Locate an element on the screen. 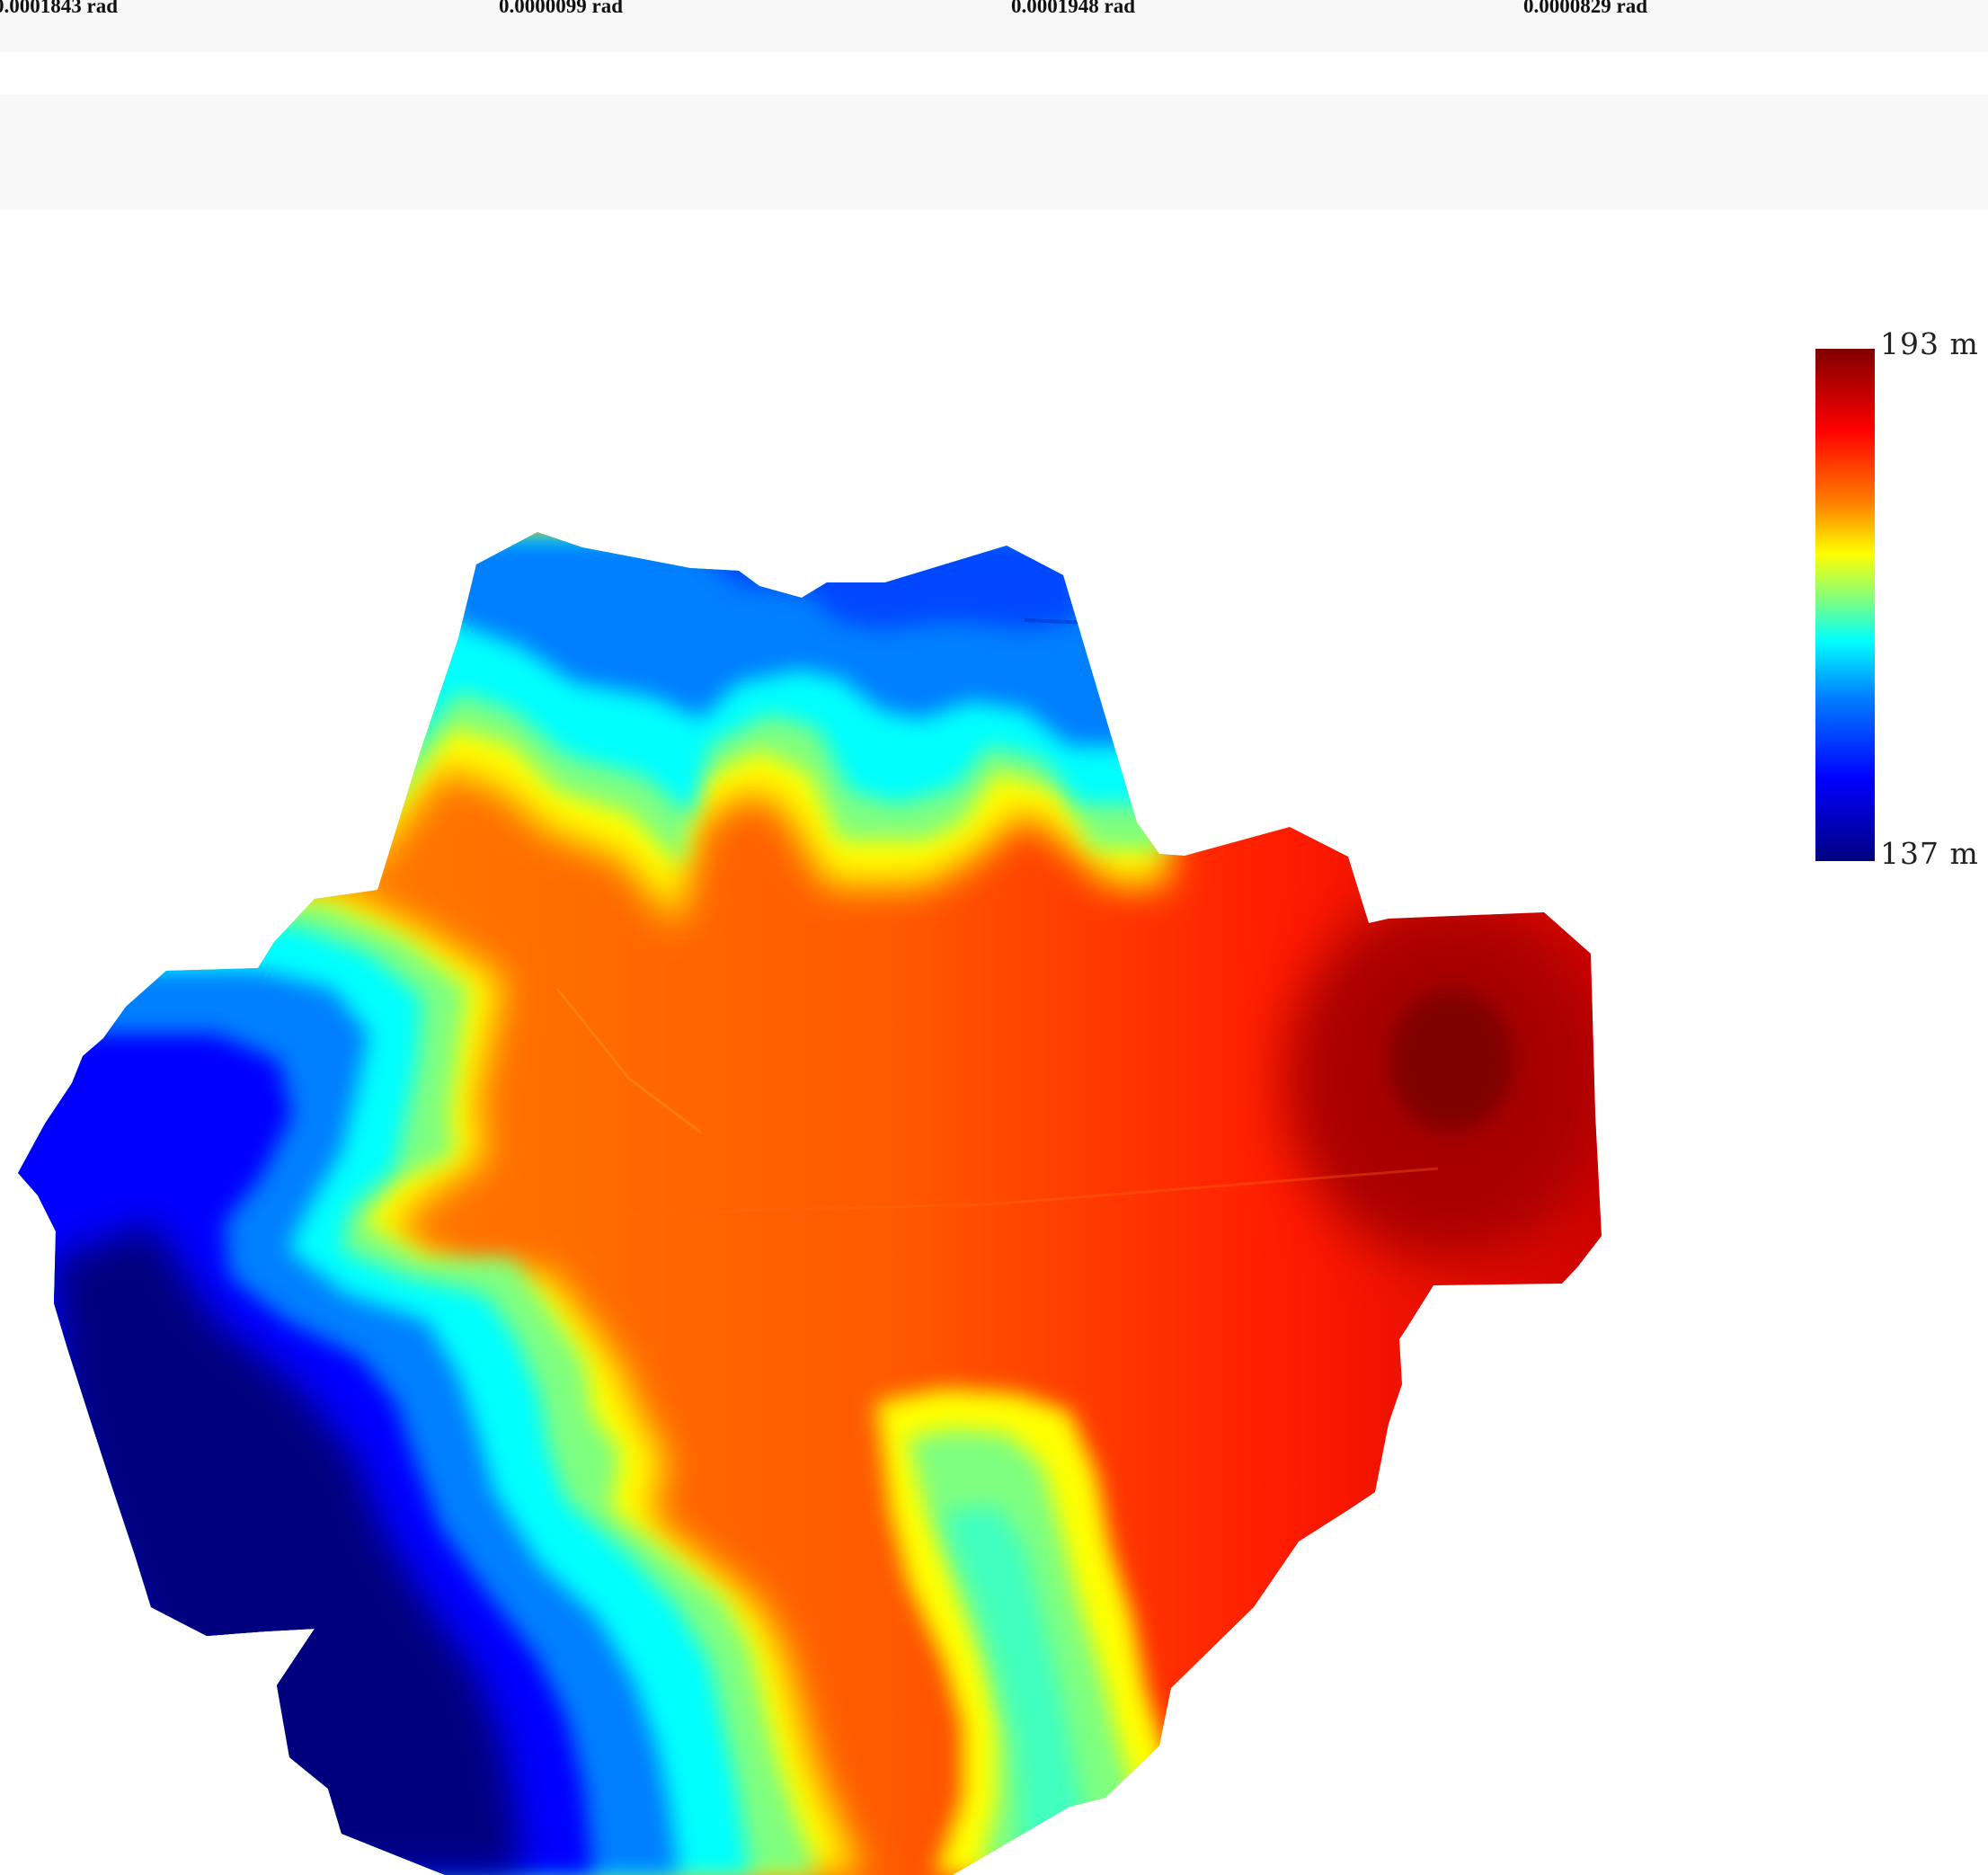  colorbar-min-label: 137 m is located at coordinates (1929, 854).